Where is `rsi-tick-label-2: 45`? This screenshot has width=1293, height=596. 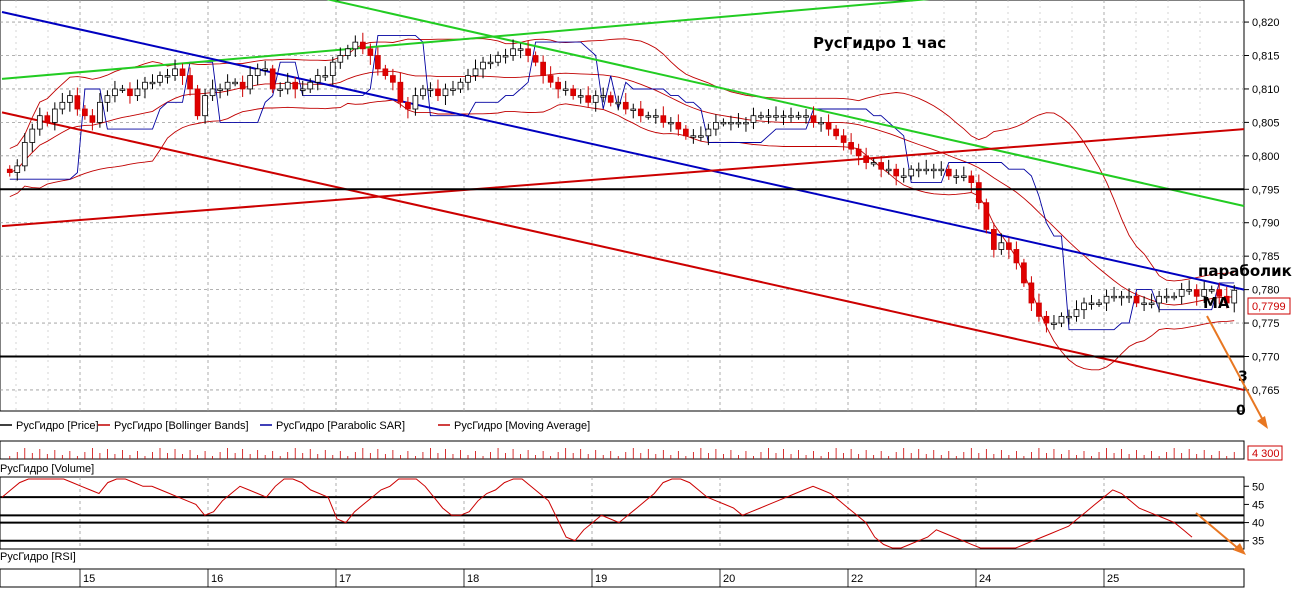
rsi-tick-label-2: 45 is located at coordinates (1258, 505).